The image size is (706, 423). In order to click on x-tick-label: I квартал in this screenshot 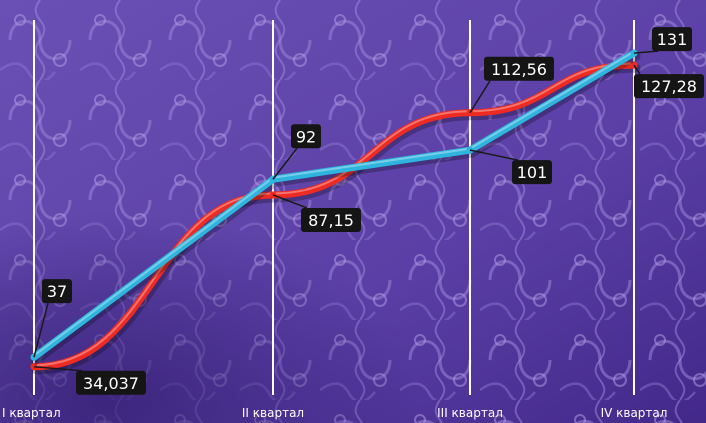, I will do `click(31, 413)`.